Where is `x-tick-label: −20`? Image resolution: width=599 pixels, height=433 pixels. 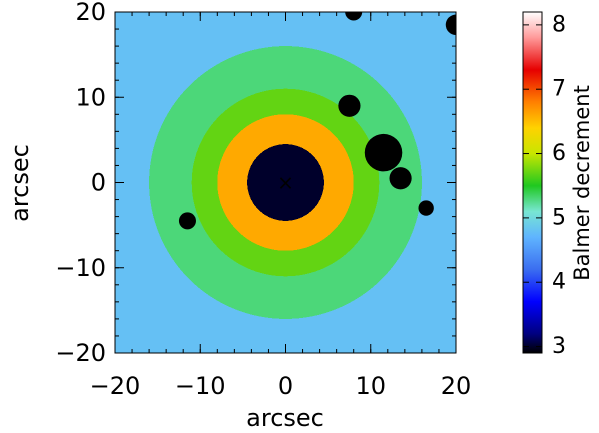 x-tick-label: −20 is located at coordinates (115, 386).